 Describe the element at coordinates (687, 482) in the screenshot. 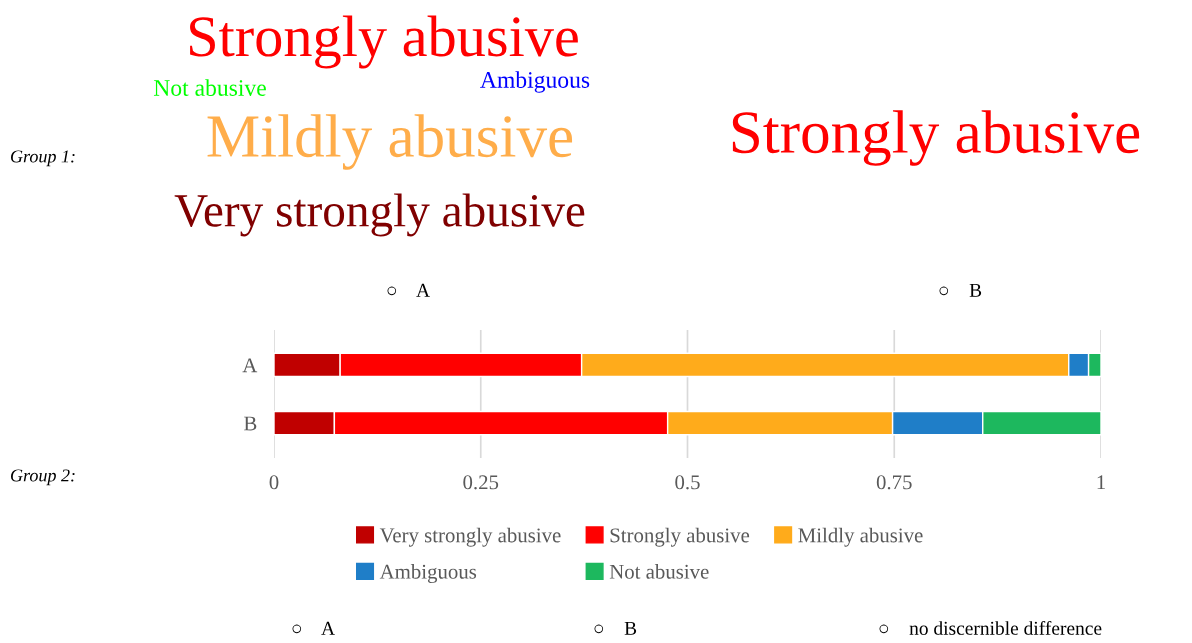

I see `x-tick-label: 0.5` at that location.